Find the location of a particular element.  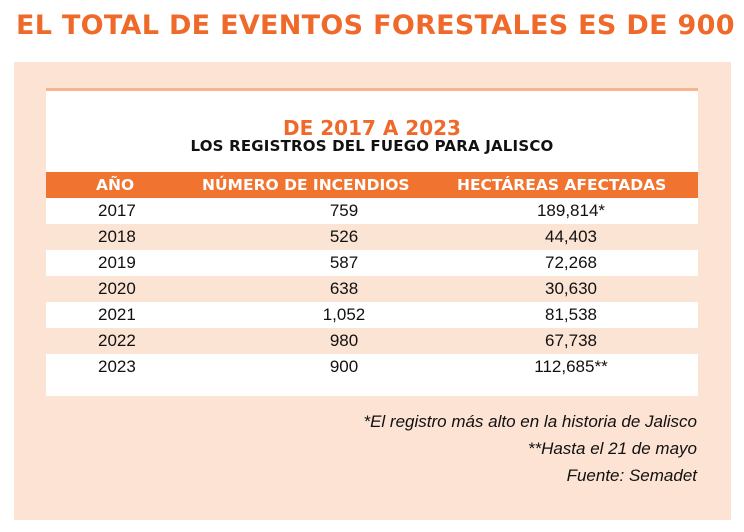

cell-hectares: 81,538 is located at coordinates (571, 314).